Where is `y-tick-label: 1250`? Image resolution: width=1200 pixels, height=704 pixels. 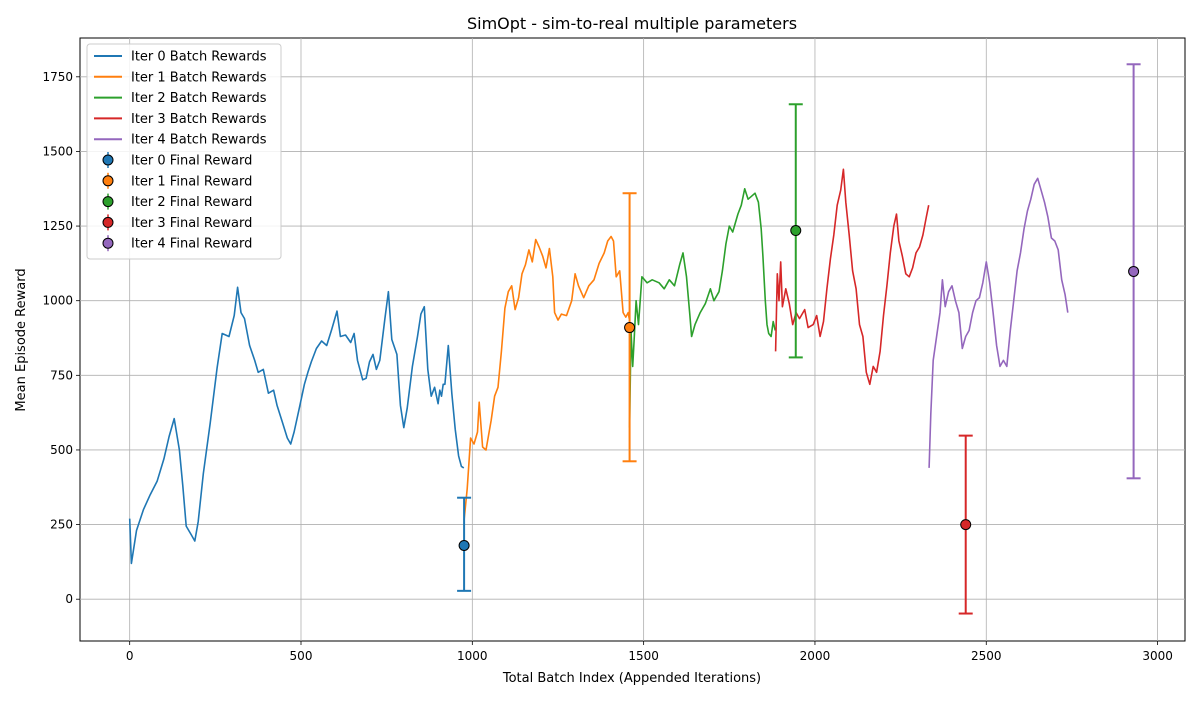 y-tick-label: 1250 is located at coordinates (57, 226).